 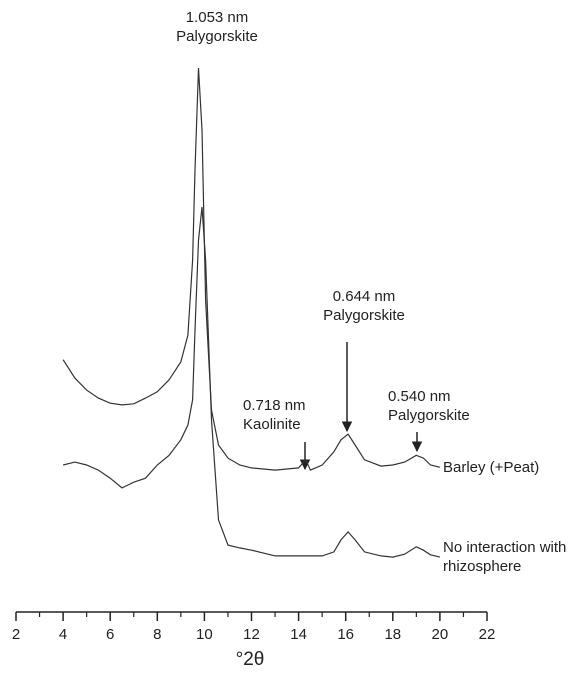 I want to click on x-tick-label: 6, so click(x=110, y=634).